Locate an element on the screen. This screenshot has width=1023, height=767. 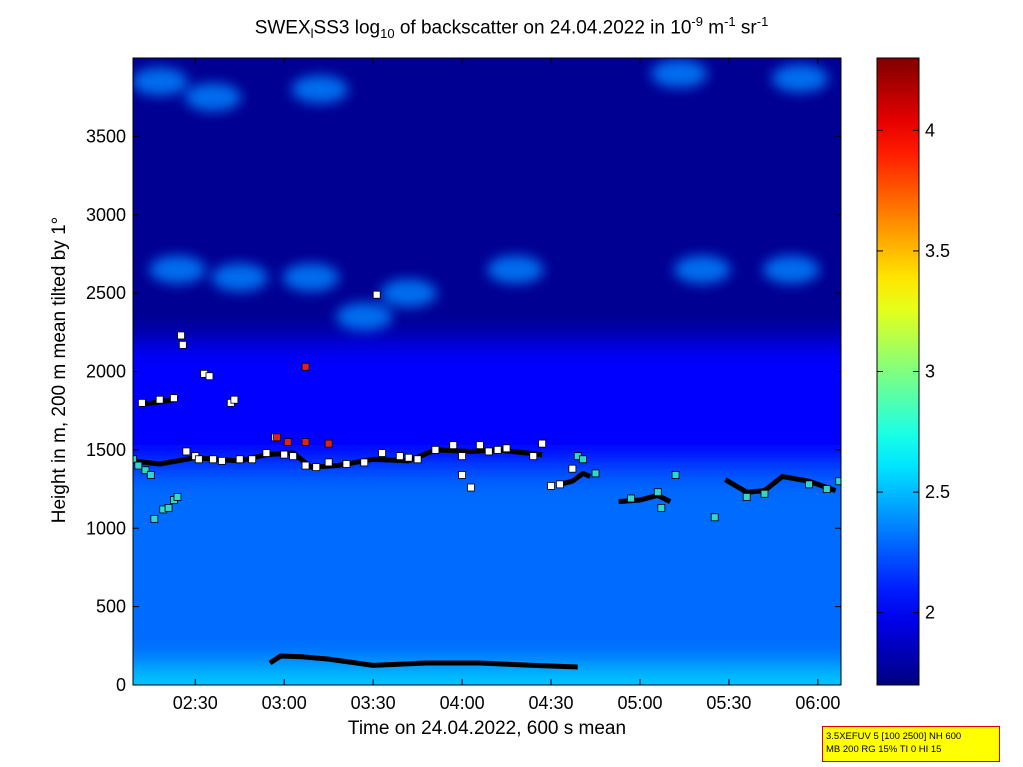
transition-zone is located at coordinates (487, 417).